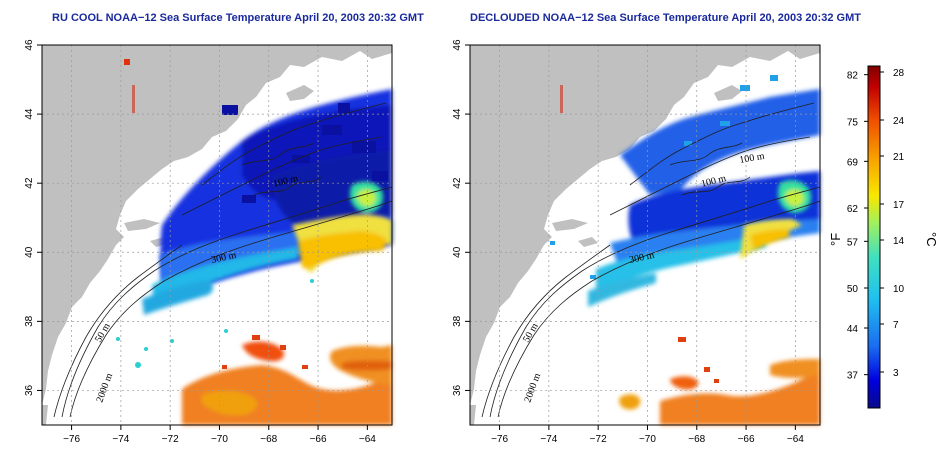 The width and height of the screenshot is (950, 475). What do you see at coordinates (899, 289) in the screenshot?
I see `celsius-tick-label: 10` at bounding box center [899, 289].